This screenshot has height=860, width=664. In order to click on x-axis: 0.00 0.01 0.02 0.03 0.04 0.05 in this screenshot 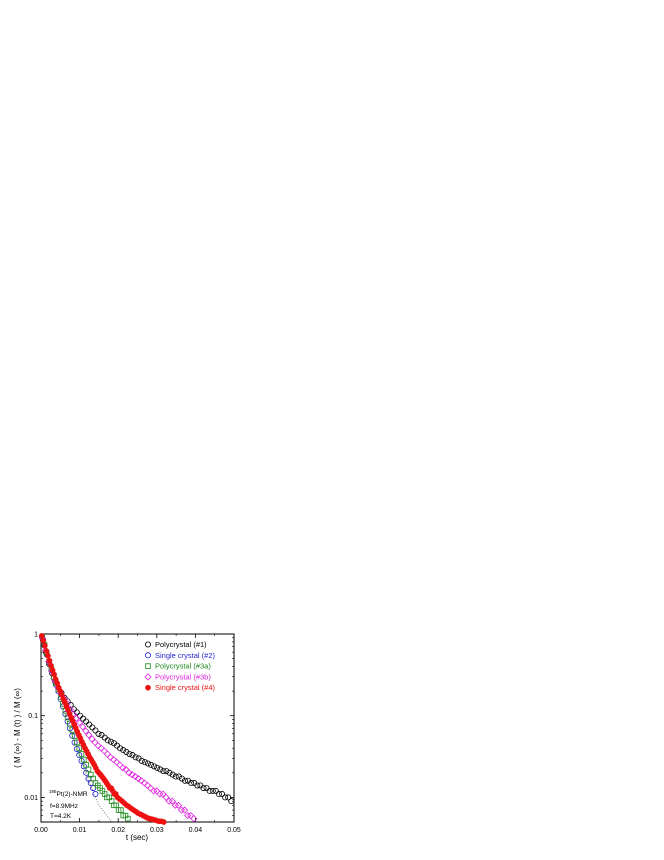, I will do `click(137, 734)`.